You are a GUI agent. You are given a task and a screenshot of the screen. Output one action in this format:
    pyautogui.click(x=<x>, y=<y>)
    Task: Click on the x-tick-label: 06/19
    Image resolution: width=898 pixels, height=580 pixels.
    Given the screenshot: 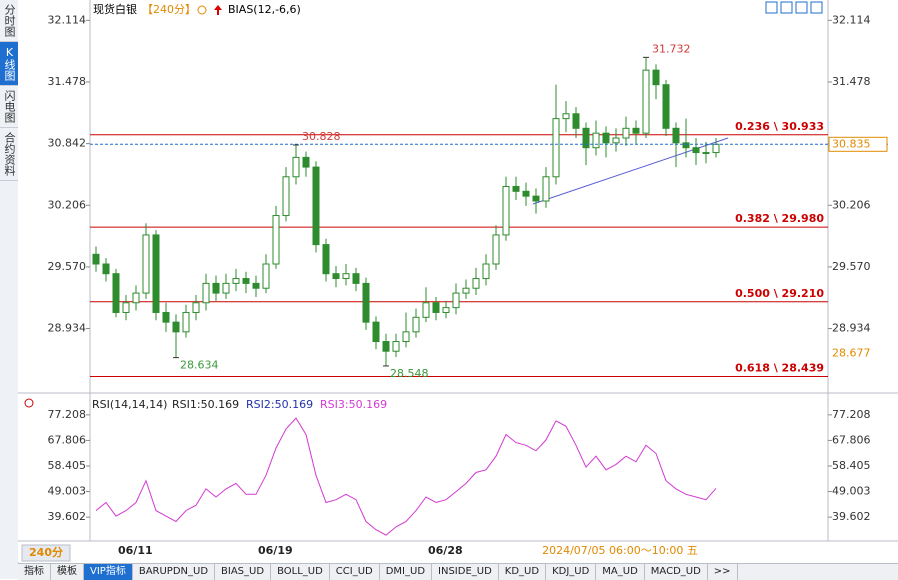 What is the action you would take?
    pyautogui.click(x=275, y=550)
    